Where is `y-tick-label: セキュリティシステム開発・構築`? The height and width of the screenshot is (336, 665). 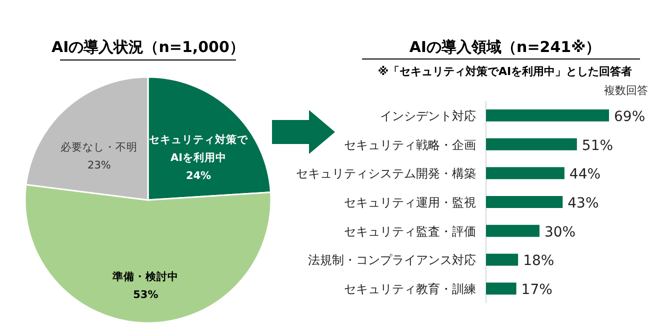 y-tick-label: セキュリティシステム開発・構築 is located at coordinates (386, 173).